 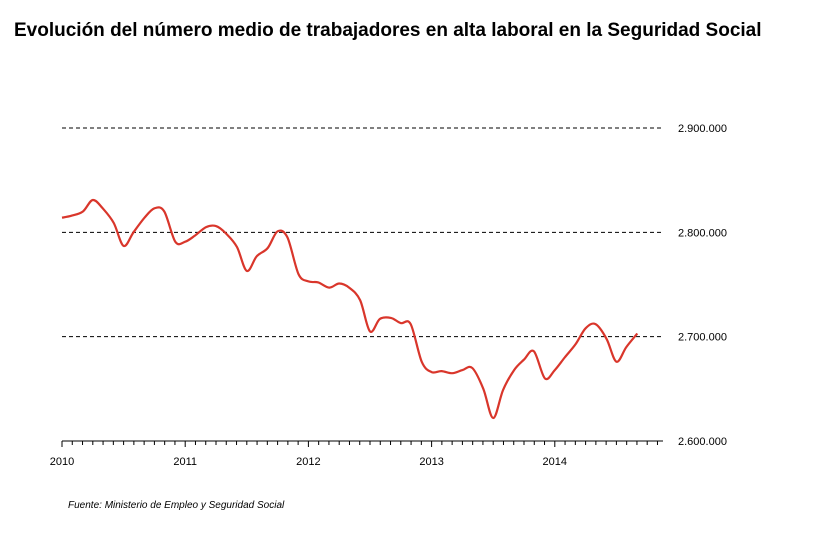 What do you see at coordinates (62, 462) in the screenshot?
I see `x-tick-label: 2010` at bounding box center [62, 462].